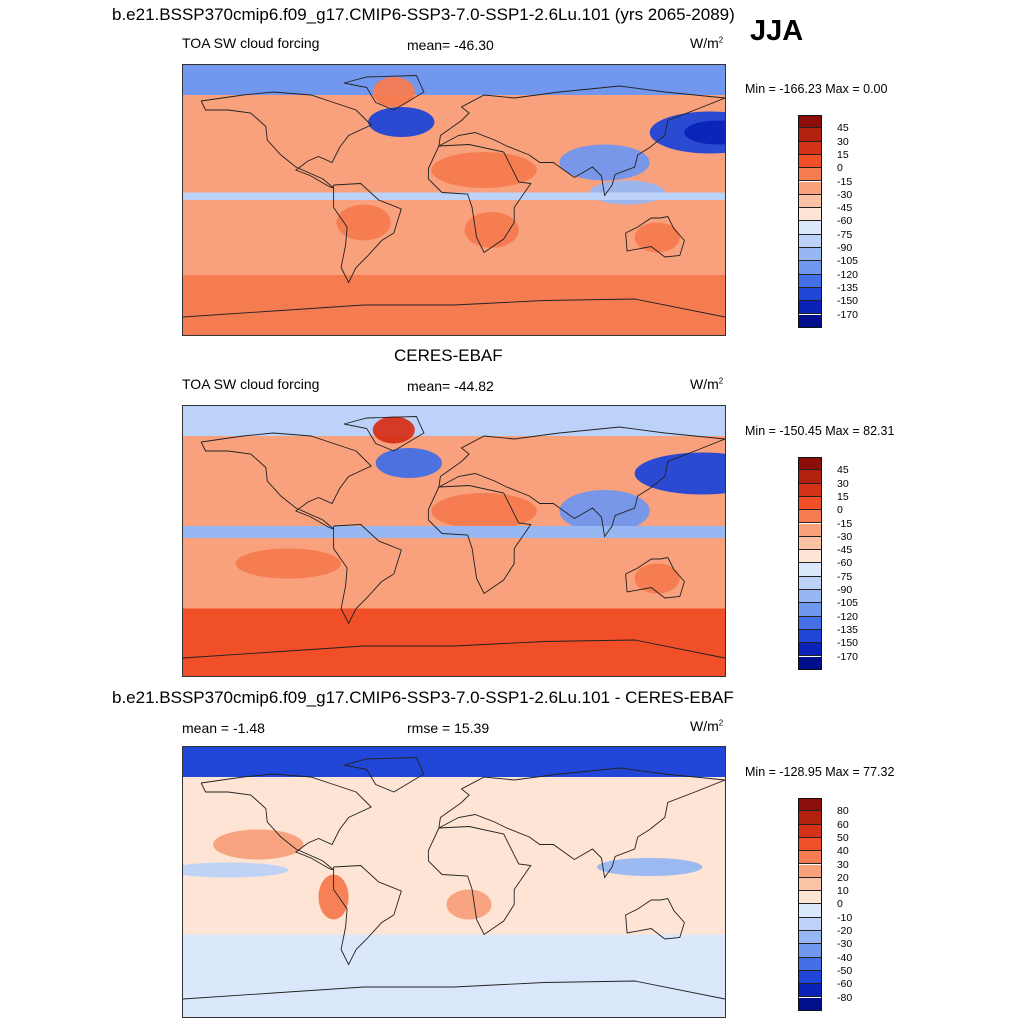 This screenshot has height=1024, width=1024. Describe the element at coordinates (845, 221) in the screenshot. I see `colorbar-tick-label: -60` at that location.